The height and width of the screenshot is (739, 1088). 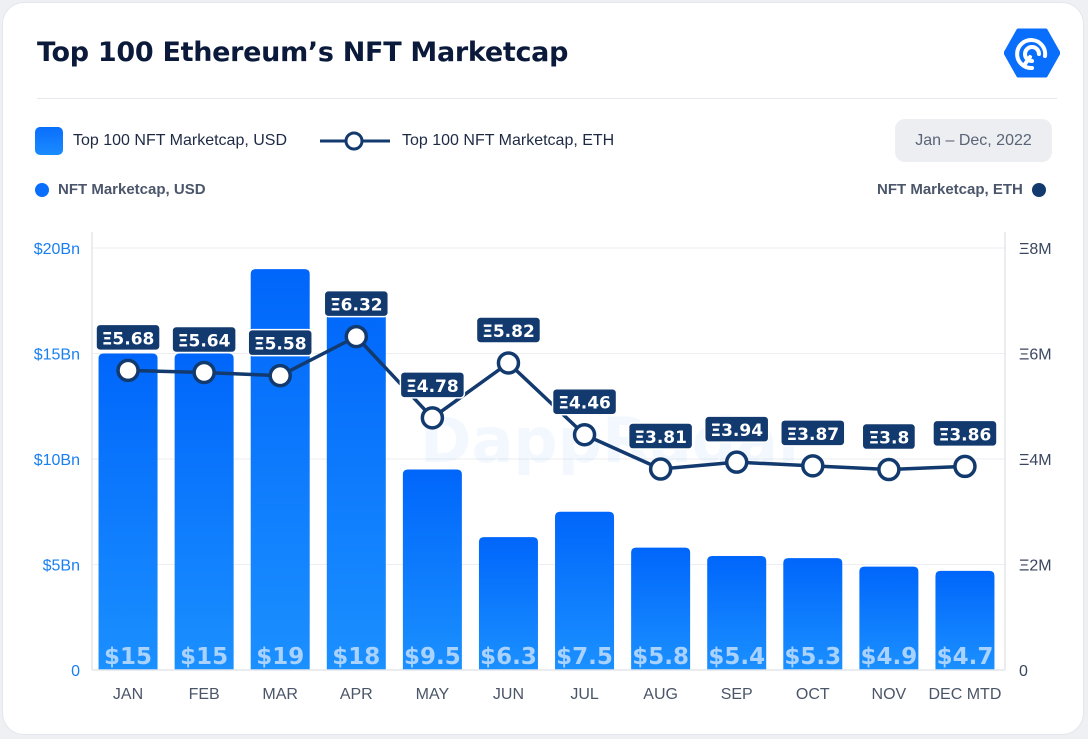 I want to click on x-tick-label: OCT, so click(x=813, y=694).